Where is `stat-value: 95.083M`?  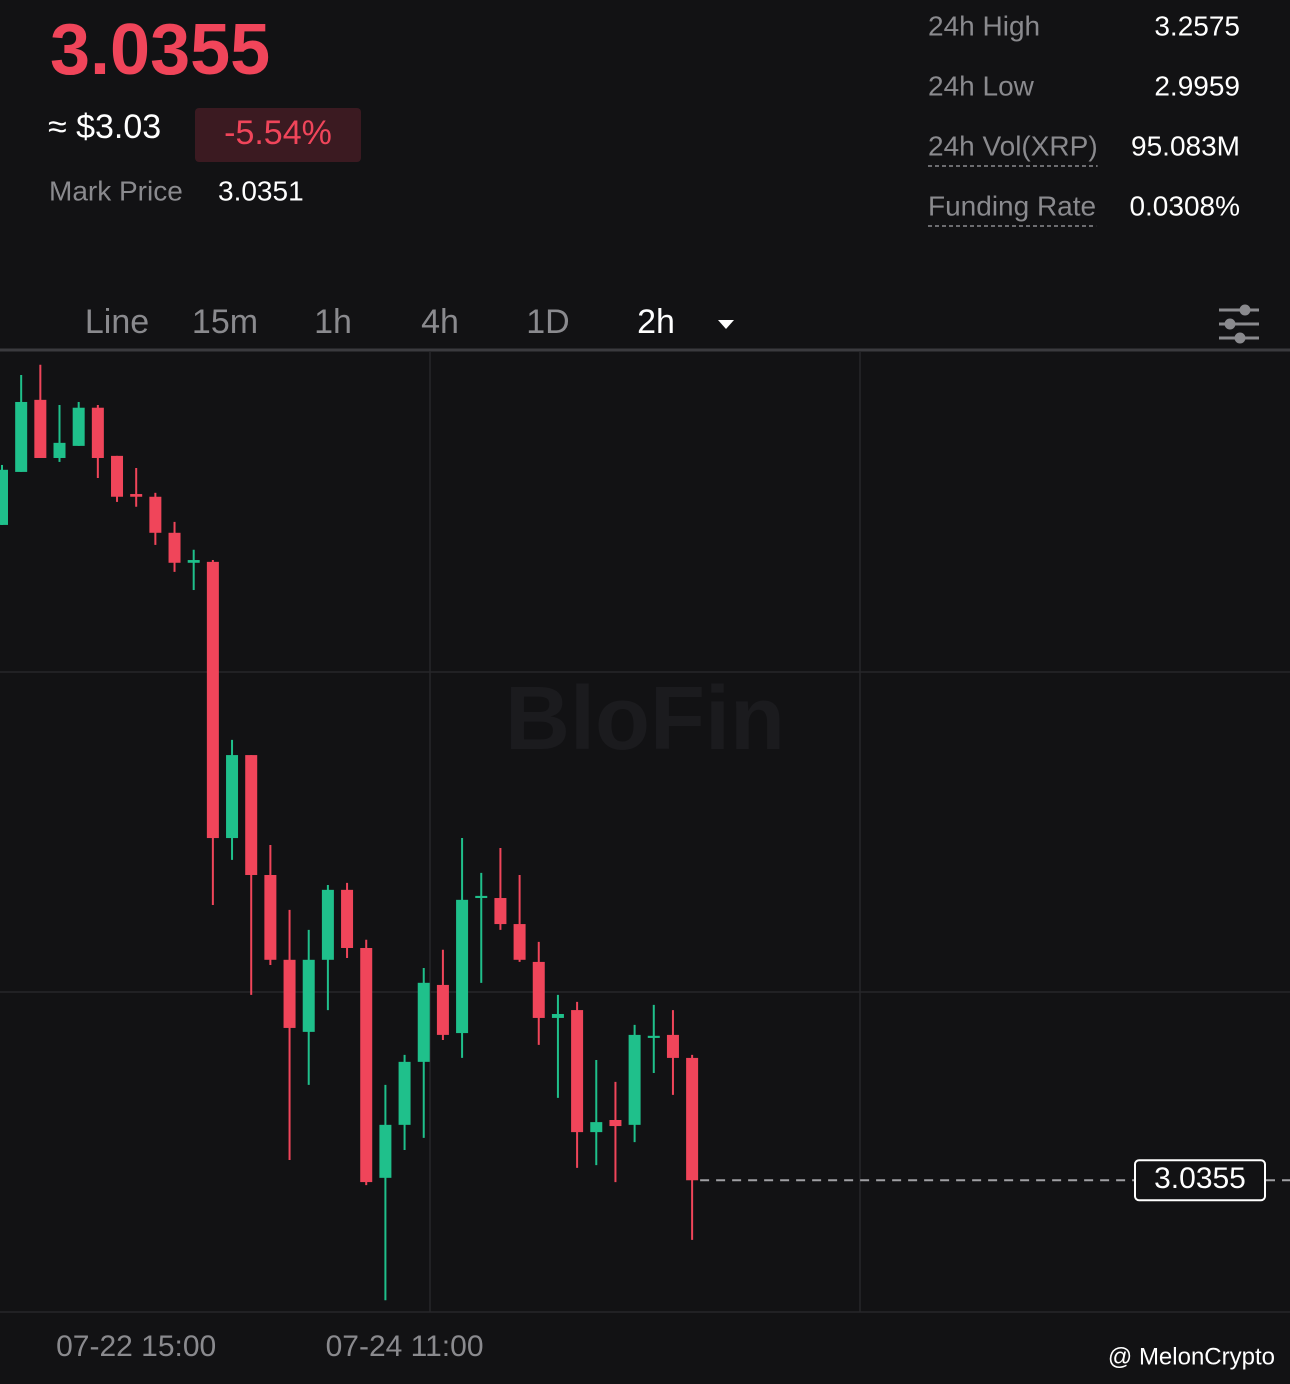
stat-value: 95.083M is located at coordinates (1185, 145).